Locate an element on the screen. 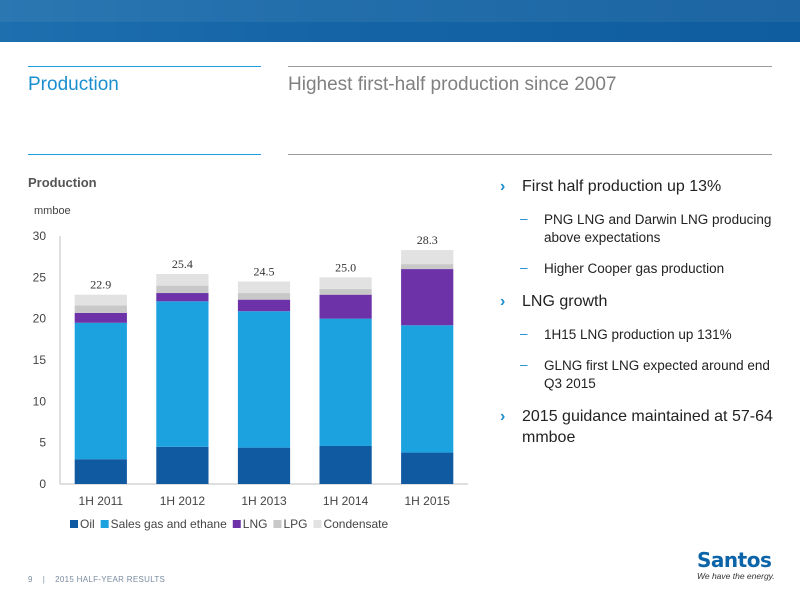 The width and height of the screenshot is (800, 600). bullet-3: › LNG growth is located at coordinates (643, 301).